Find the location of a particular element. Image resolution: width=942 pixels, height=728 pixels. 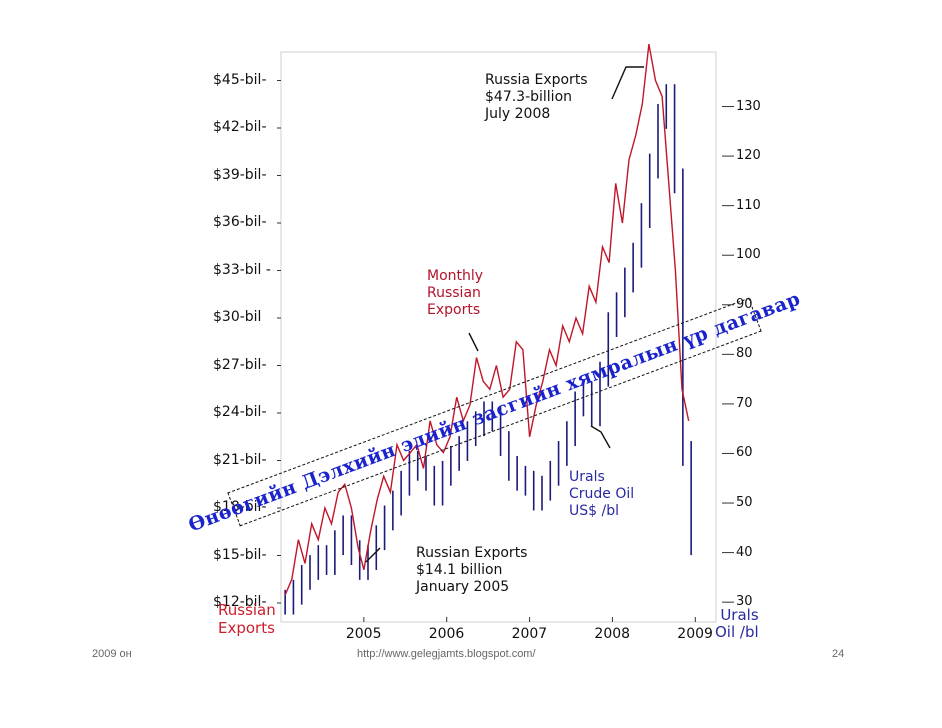

left-axis-title: Russian Exports is located at coordinates (247, 619).